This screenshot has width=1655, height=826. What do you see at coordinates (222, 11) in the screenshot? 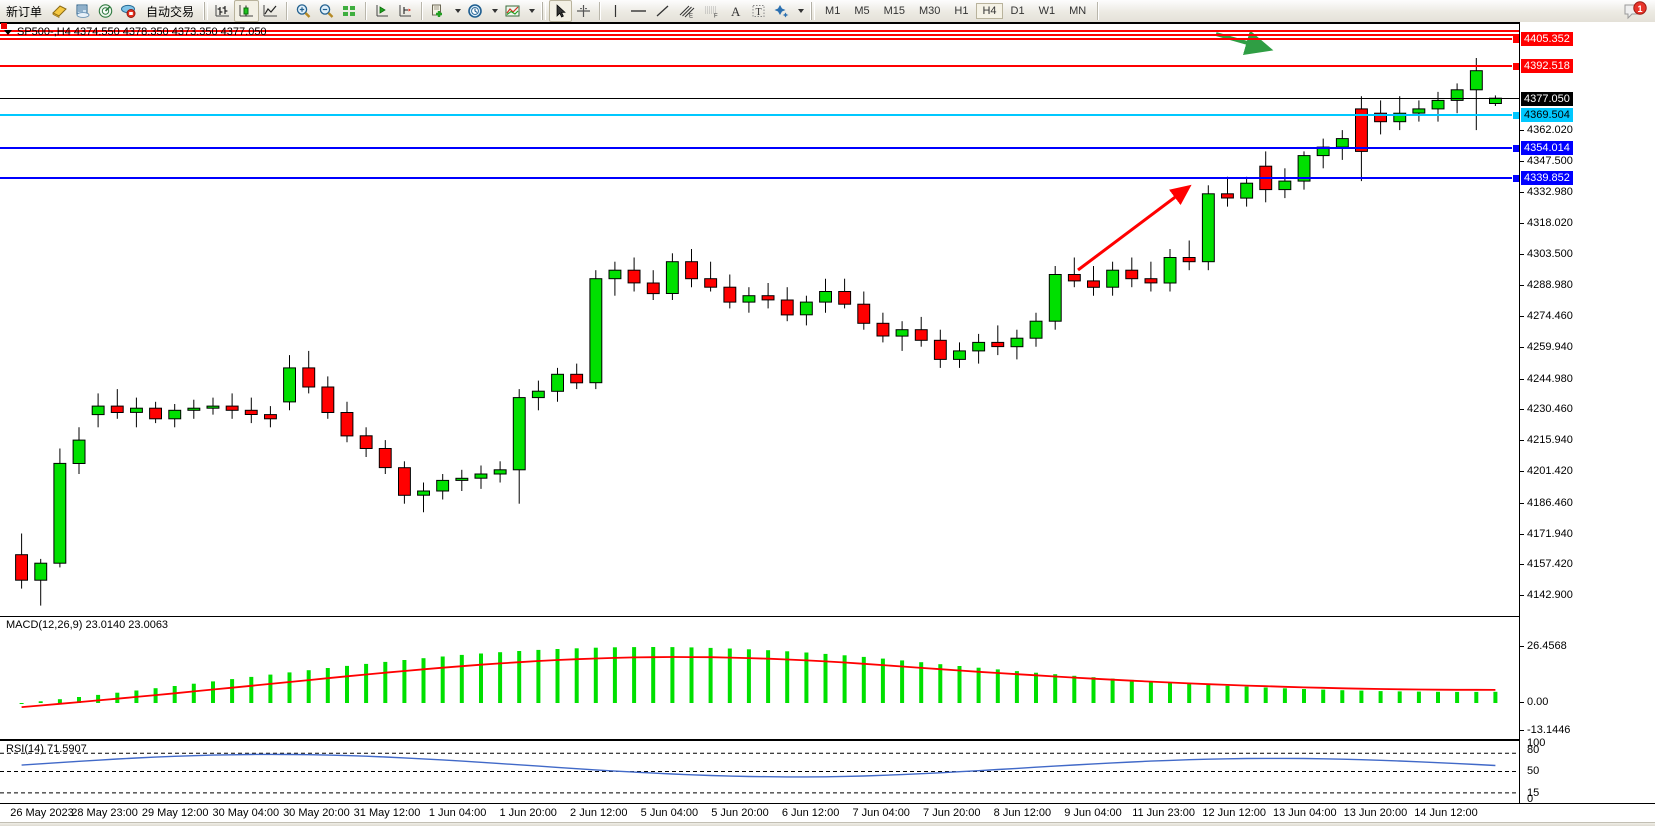
I see `bar-chart-icon` at bounding box center [222, 11].